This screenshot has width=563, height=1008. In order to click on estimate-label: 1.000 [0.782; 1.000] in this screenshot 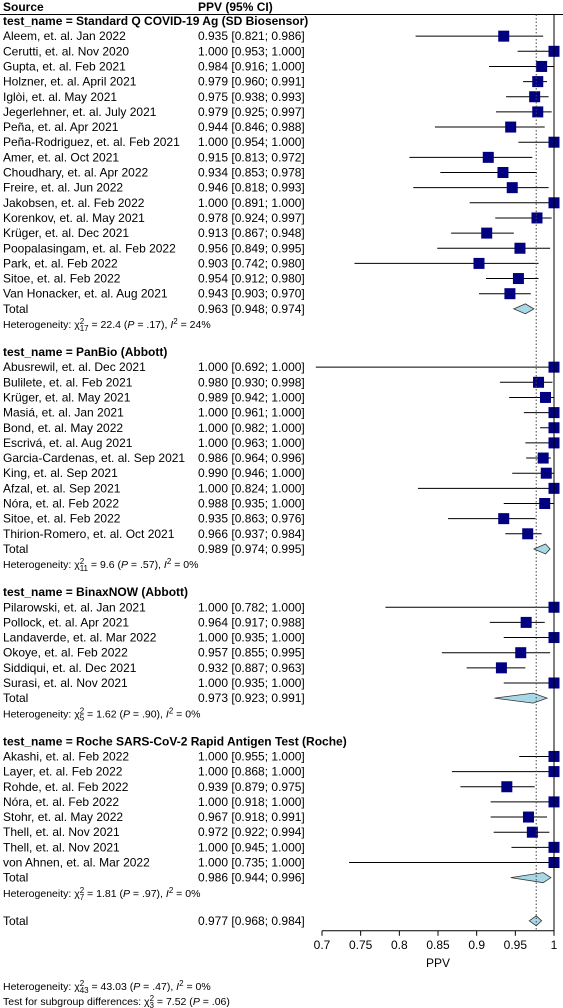, I will do `click(251, 607)`.